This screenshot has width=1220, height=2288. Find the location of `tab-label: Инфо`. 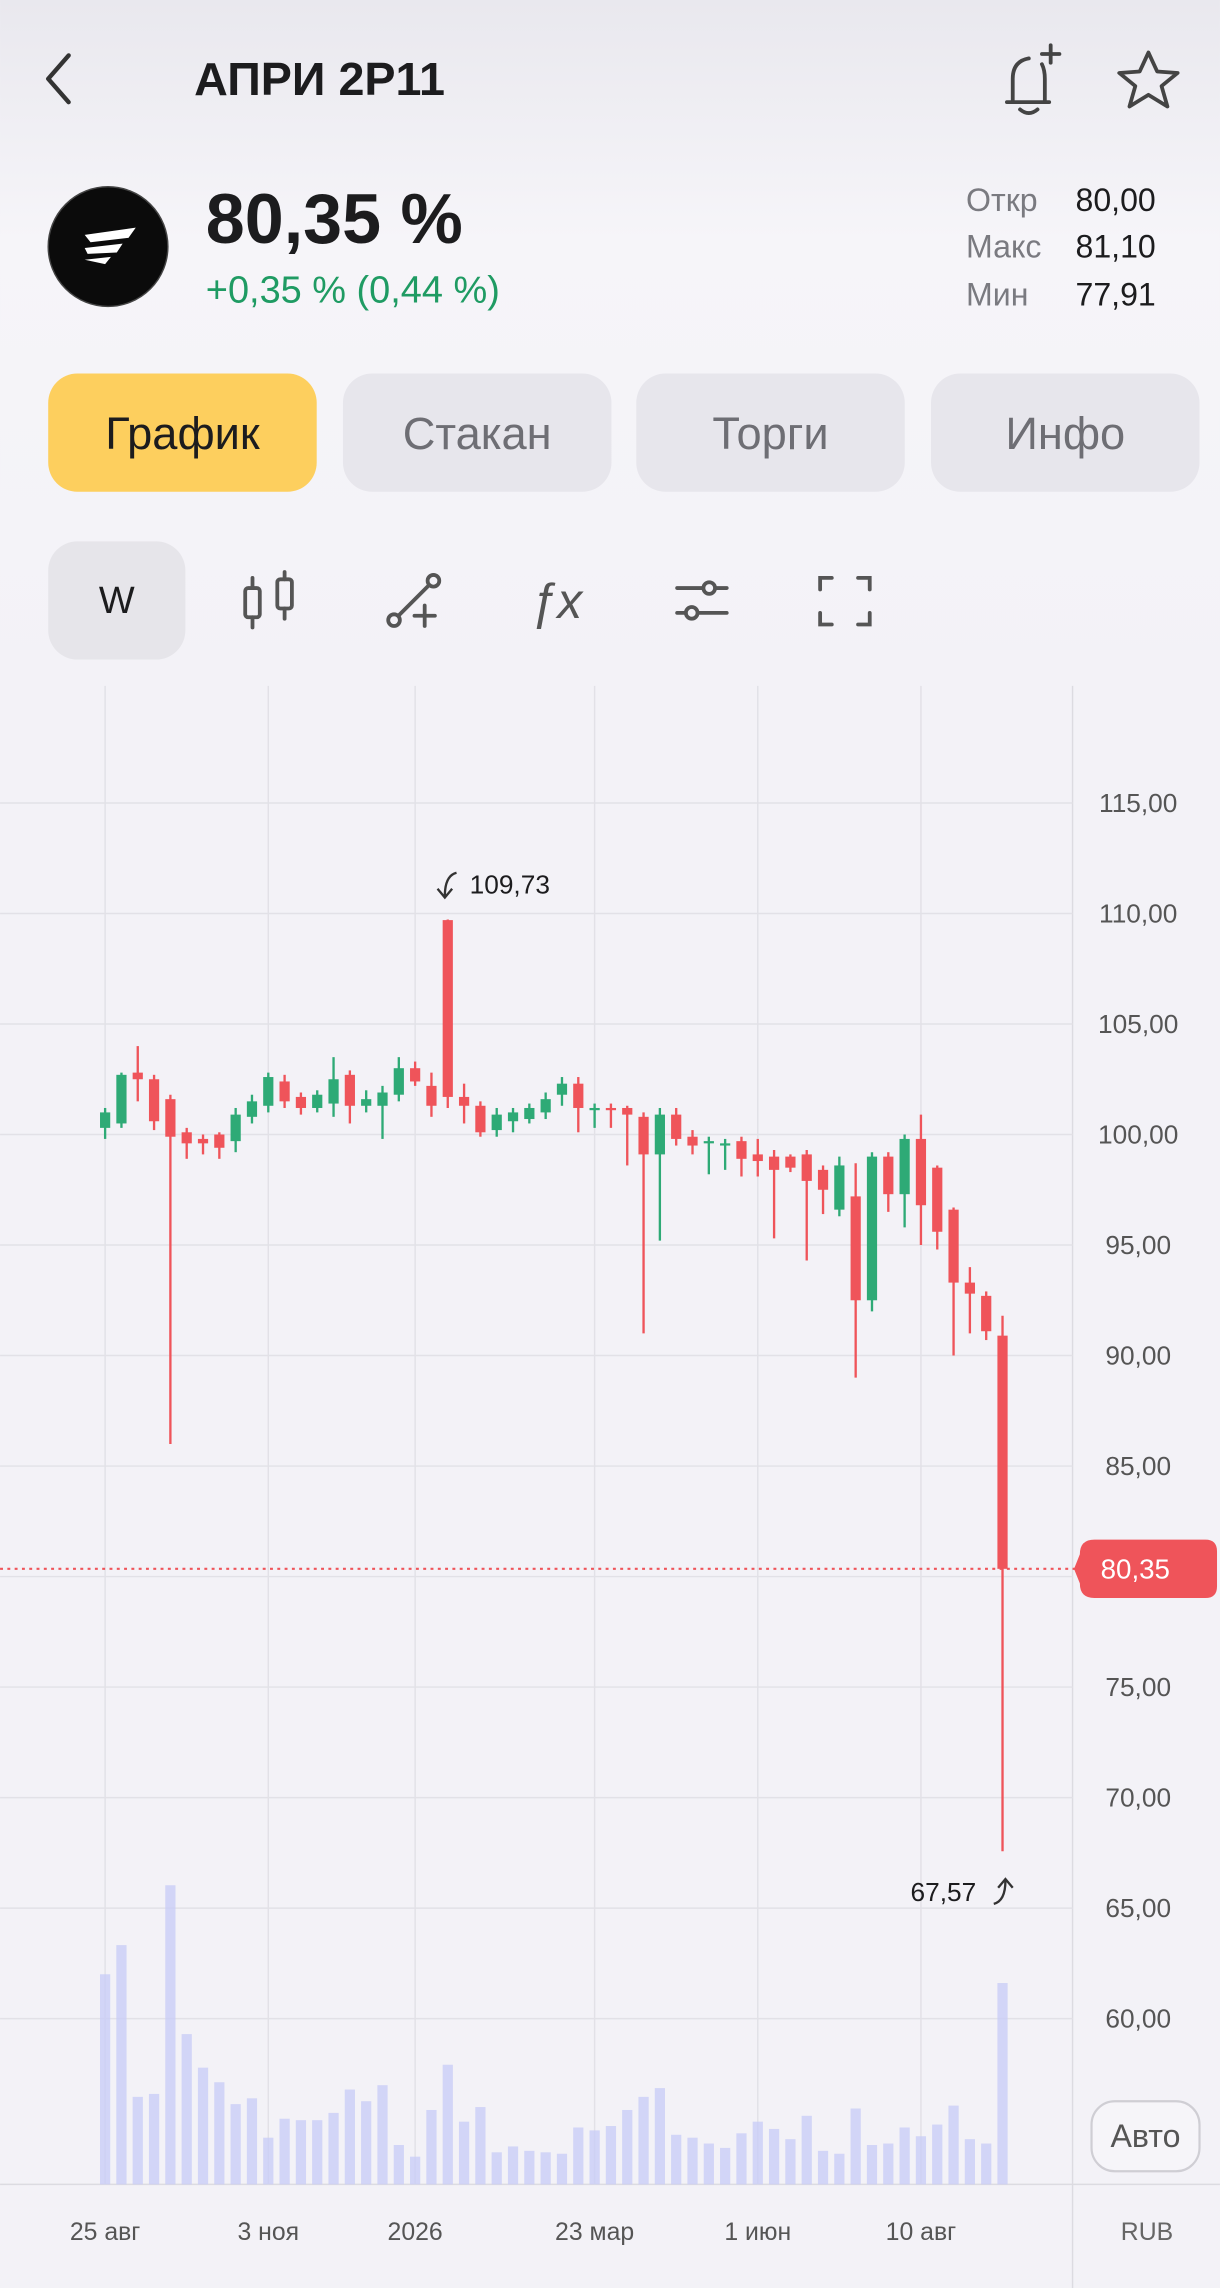

tab-label: Инфо is located at coordinates (1065, 433).